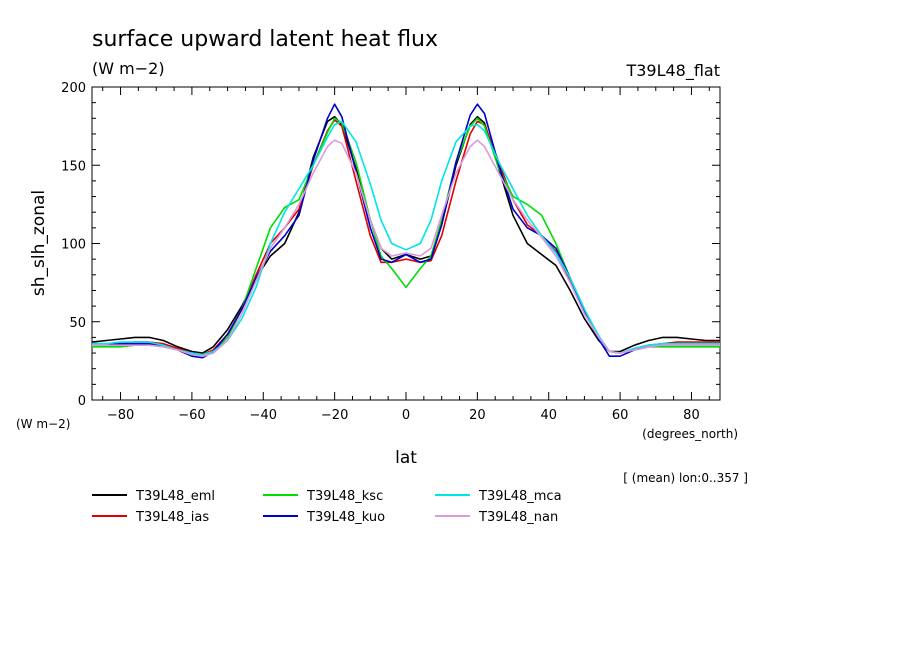 The width and height of the screenshot is (904, 654). I want to click on legend-item: T39L48_kuo, so click(324, 517).